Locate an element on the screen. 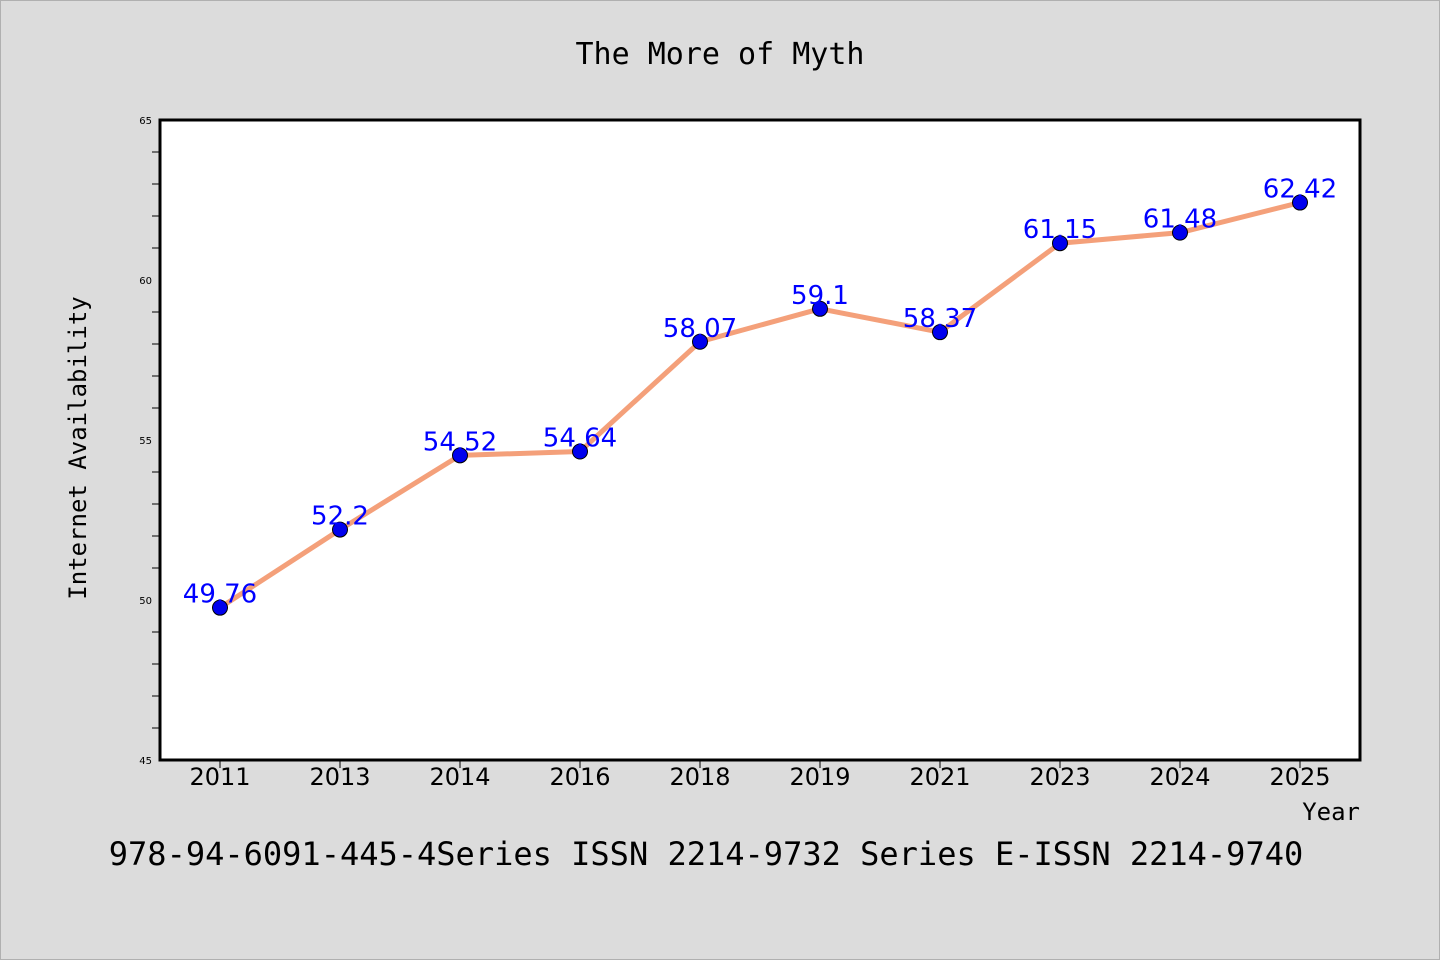 This screenshot has height=960, width=1440. data-label: 59.1 is located at coordinates (820, 296).